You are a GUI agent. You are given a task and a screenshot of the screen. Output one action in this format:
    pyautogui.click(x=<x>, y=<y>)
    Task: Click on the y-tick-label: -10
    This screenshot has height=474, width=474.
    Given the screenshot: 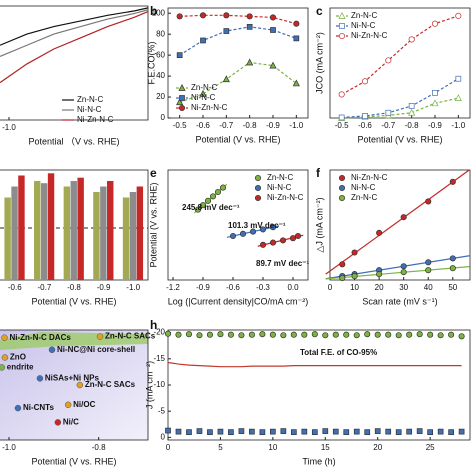 What is the action you would take?
    pyautogui.click(x=159, y=384)
    